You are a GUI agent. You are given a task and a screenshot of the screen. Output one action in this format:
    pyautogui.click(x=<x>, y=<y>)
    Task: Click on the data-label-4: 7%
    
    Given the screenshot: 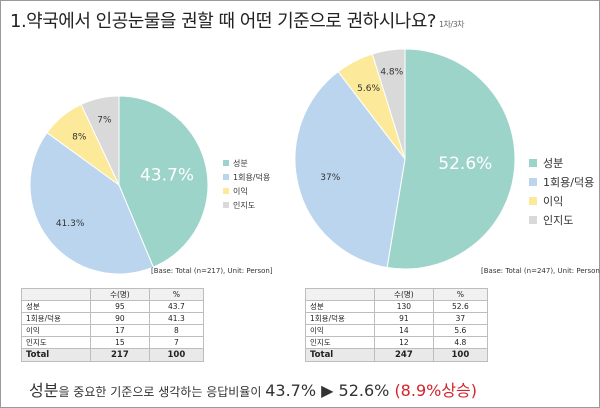 What is the action you would take?
    pyautogui.click(x=104, y=120)
    